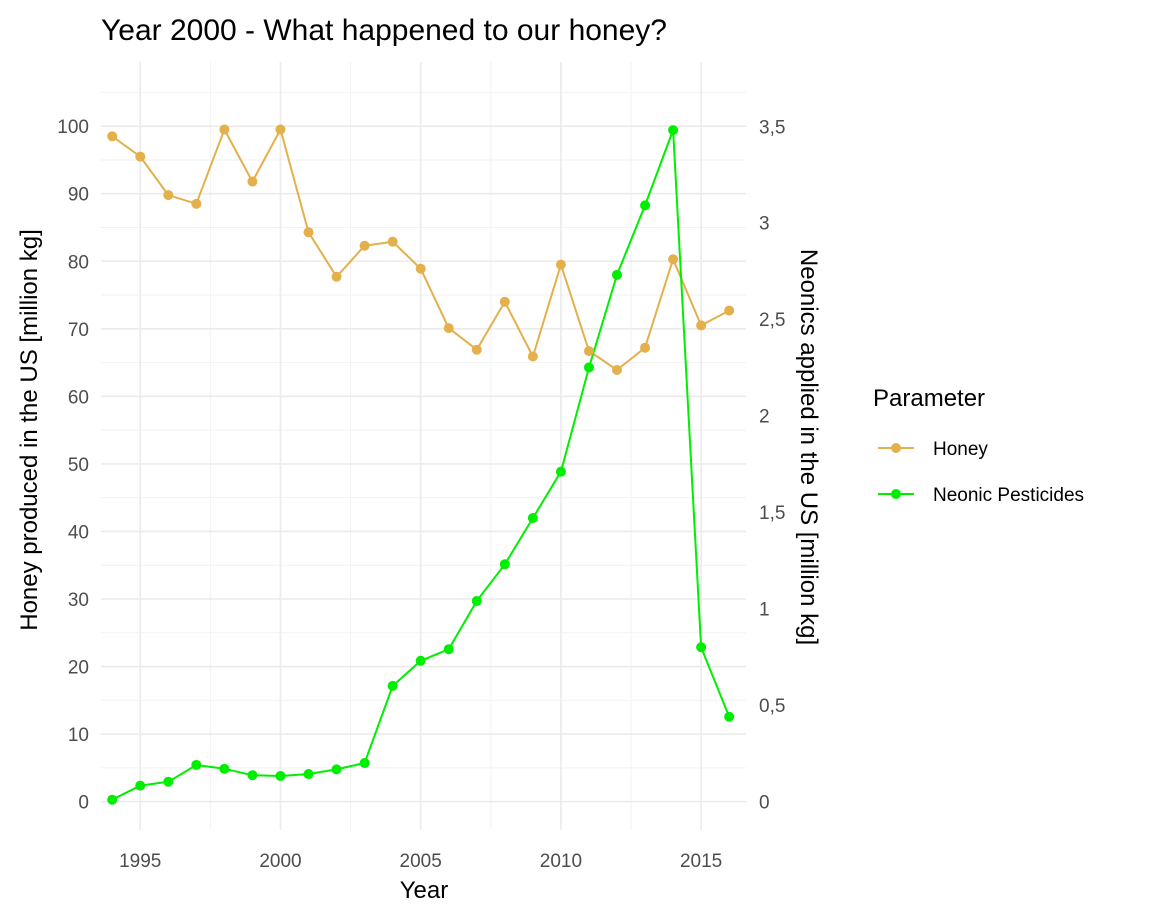  Describe the element at coordinates (764, 417) in the screenshot. I see `y2-tick-label: 2` at that location.